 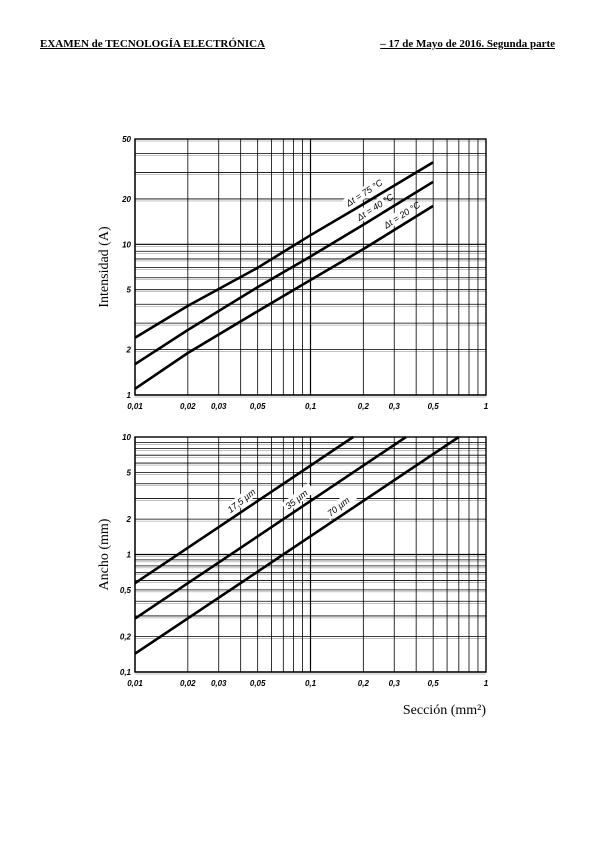 What do you see at coordinates (104, 267) in the screenshot?
I see `y-axis-title: Intensidad (A)` at bounding box center [104, 267].